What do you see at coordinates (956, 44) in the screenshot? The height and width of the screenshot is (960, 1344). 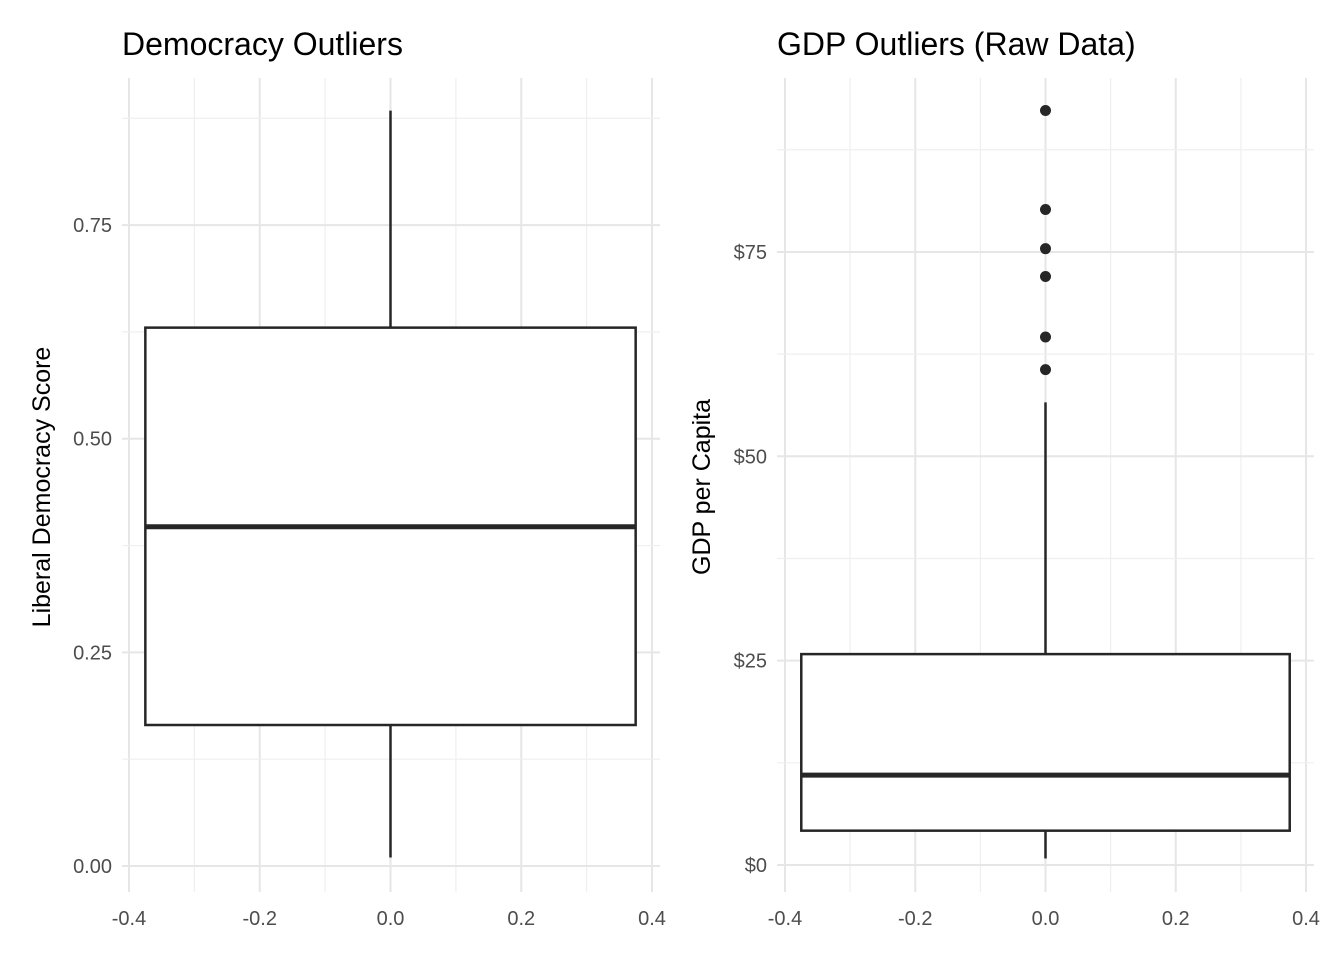 I see `chart-title: GDP Outliers (Raw Data)` at bounding box center [956, 44].